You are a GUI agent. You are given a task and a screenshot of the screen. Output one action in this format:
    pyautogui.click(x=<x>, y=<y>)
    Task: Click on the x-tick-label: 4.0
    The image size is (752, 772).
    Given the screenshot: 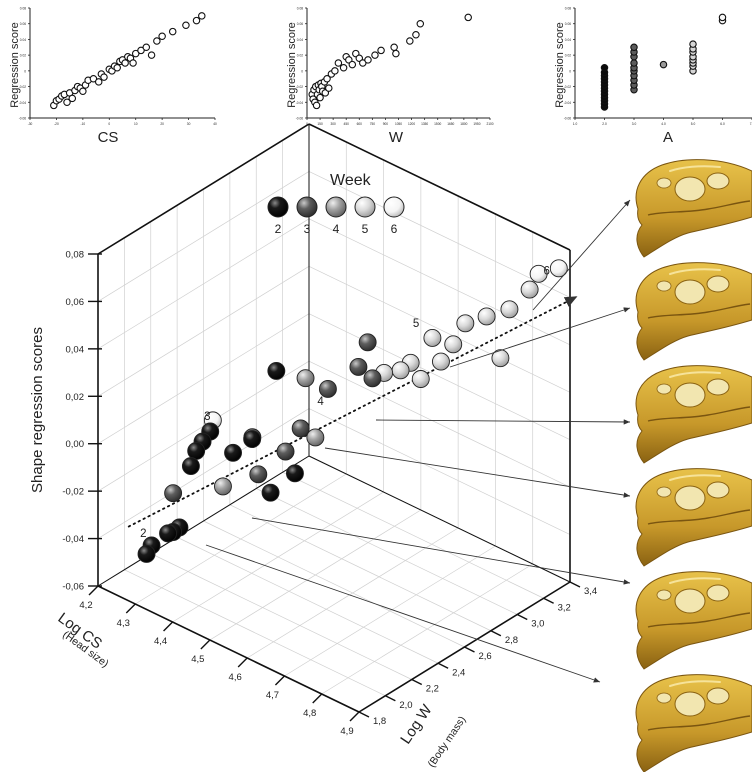 What is the action you would take?
    pyautogui.click(x=663, y=124)
    